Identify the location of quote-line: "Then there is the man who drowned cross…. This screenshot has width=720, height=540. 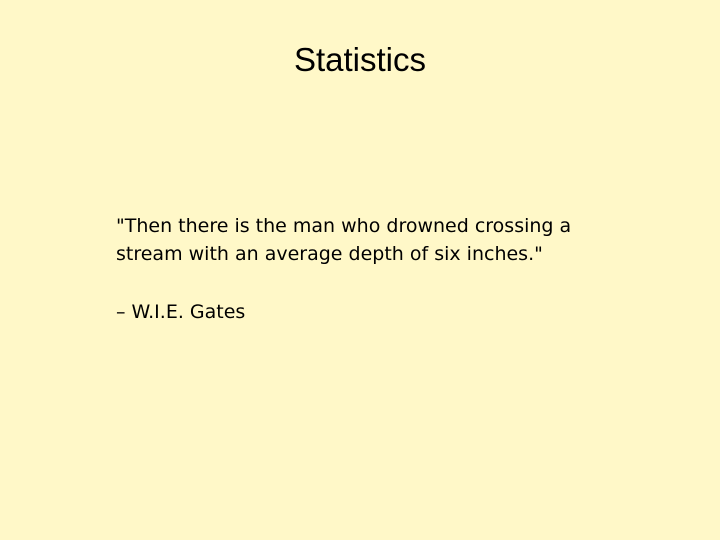
(344, 226).